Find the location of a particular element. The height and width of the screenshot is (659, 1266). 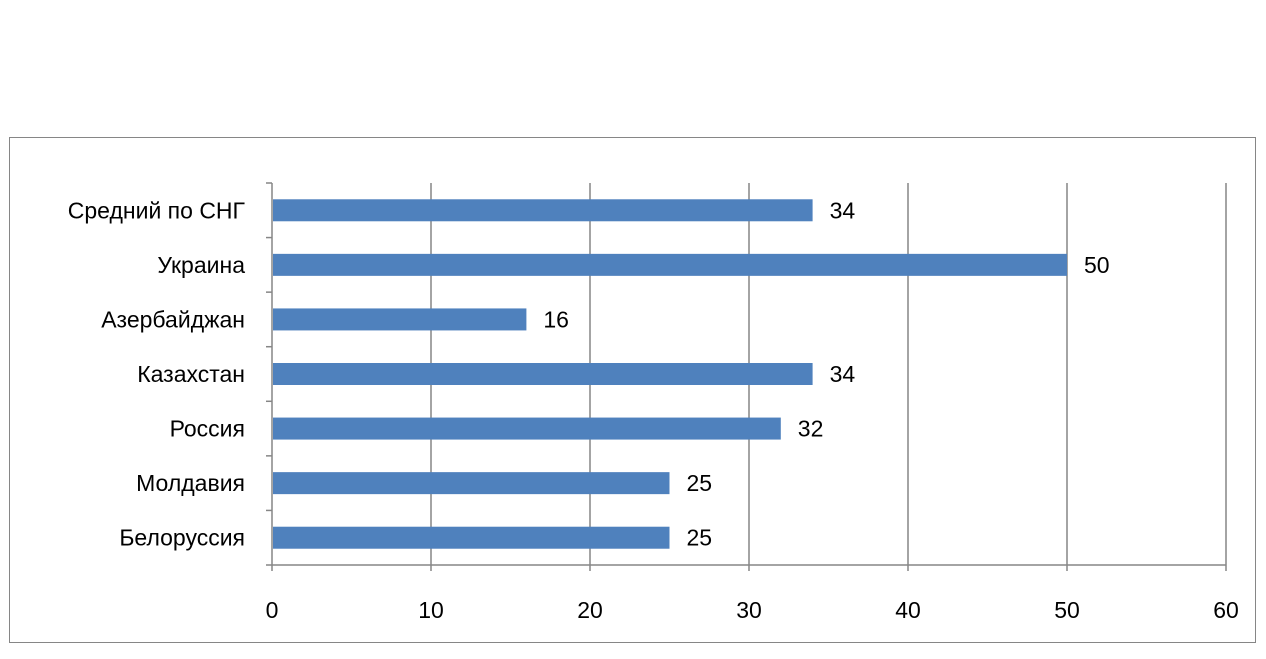

x-tick-label-10: 10 is located at coordinates (431, 610).